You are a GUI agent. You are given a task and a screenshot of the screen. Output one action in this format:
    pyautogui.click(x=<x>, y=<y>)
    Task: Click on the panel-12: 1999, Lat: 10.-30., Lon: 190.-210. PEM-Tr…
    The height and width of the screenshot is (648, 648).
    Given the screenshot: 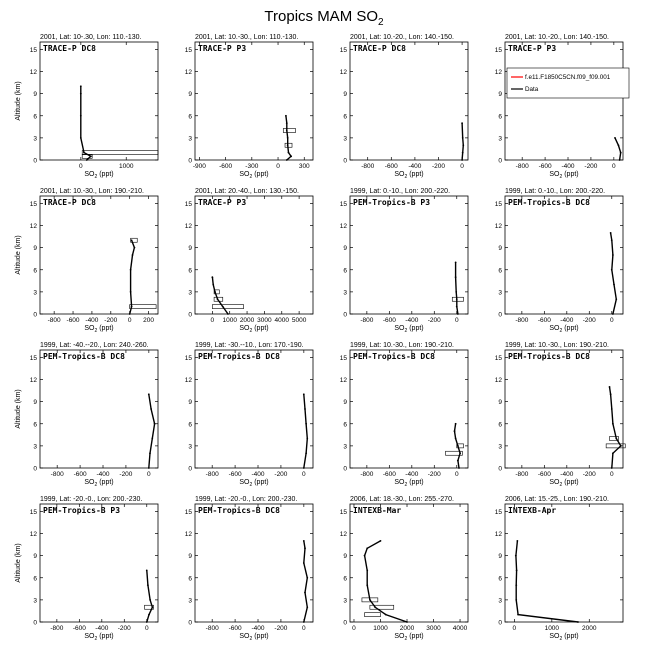 What is the action you would take?
    pyautogui.click(x=560, y=415)
    